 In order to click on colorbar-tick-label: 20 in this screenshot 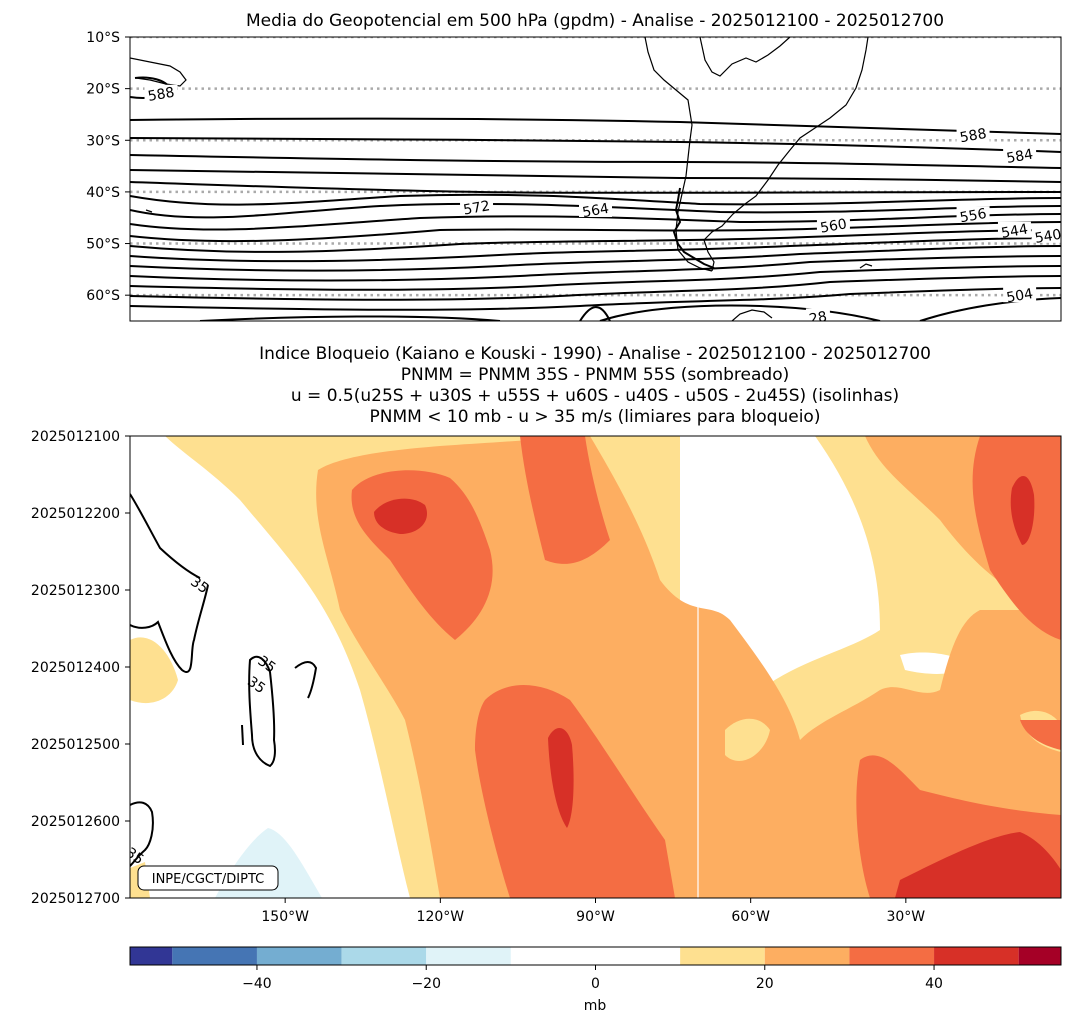, I will do `click(765, 984)`.